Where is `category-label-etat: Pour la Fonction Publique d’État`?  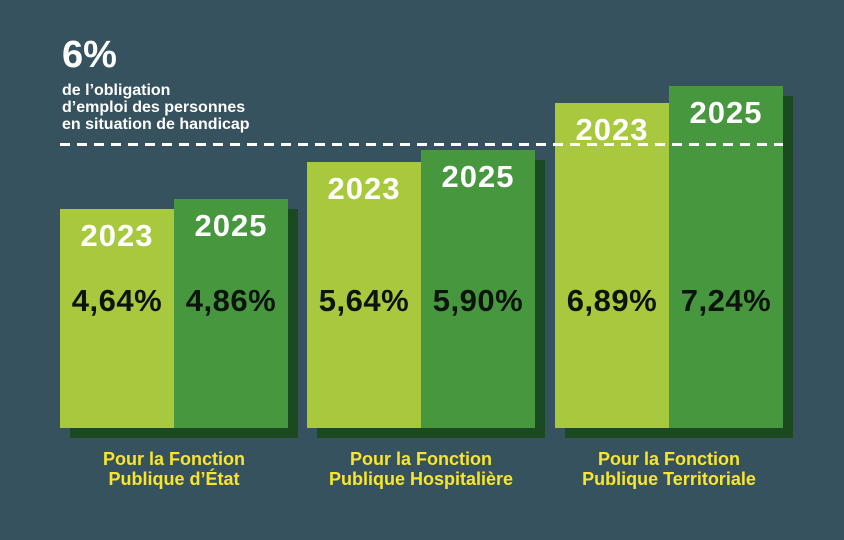 category-label-etat: Pour la Fonction Publique d’État is located at coordinates (174, 469).